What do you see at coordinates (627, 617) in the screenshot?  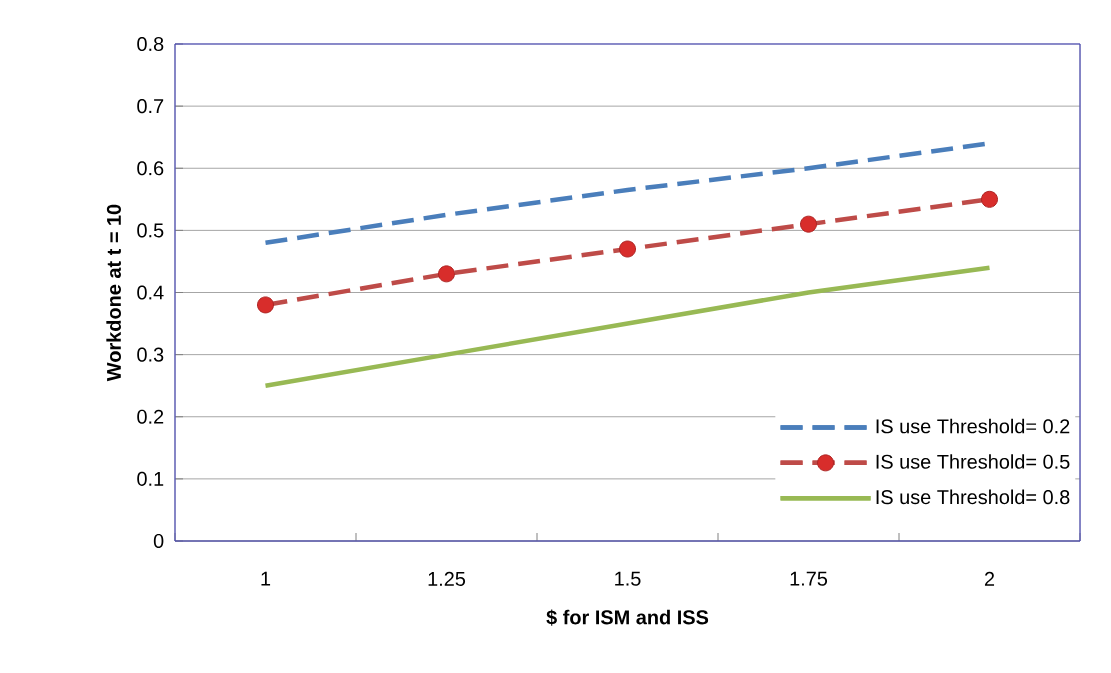 I see `x-axis-title: $ for ISM and ISS` at bounding box center [627, 617].